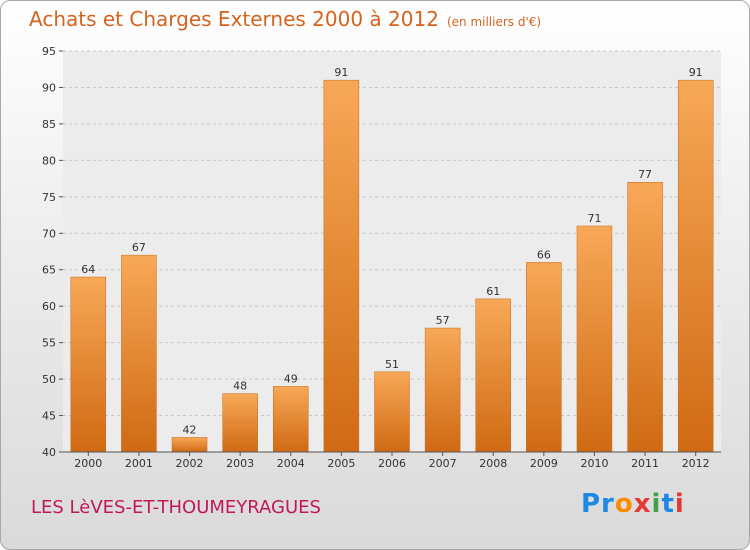  I want to click on y-tick-label: 60, so click(49, 306).